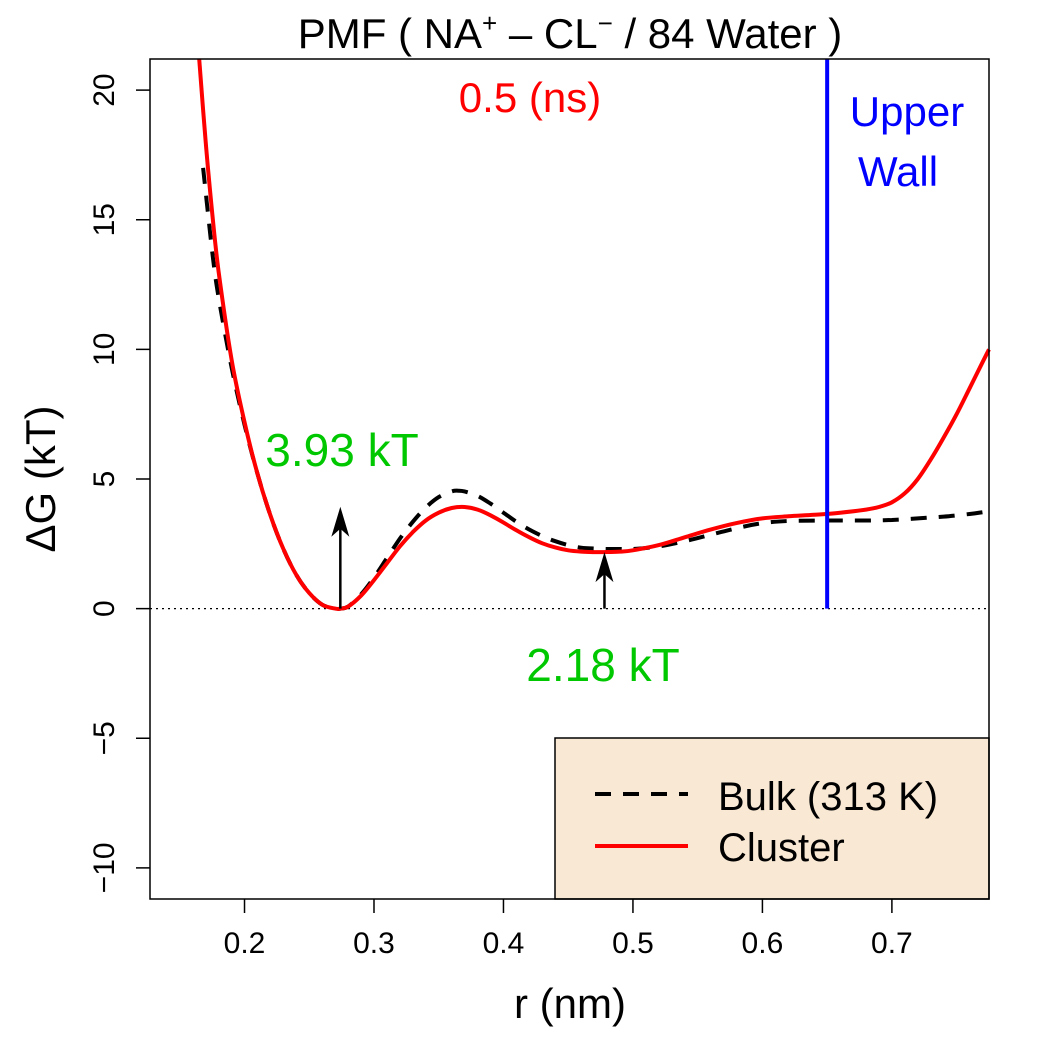  Describe the element at coordinates (907, 111) in the screenshot. I see `upper-wall-label-line1: Upper` at that location.